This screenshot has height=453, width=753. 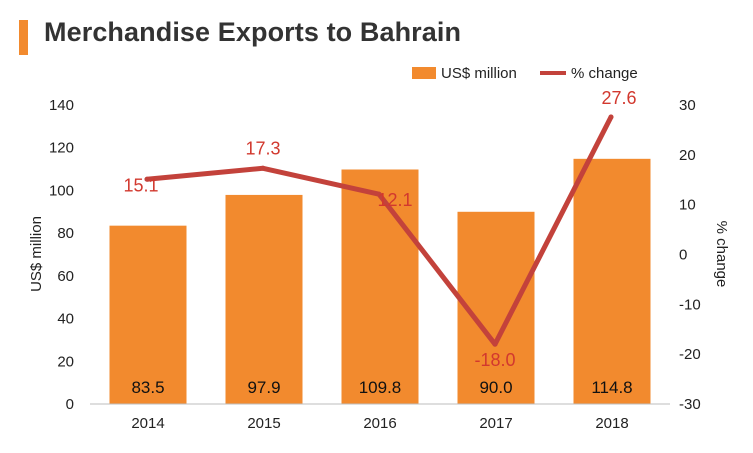 I want to click on bar-value-label: 83.5, so click(x=147, y=387).